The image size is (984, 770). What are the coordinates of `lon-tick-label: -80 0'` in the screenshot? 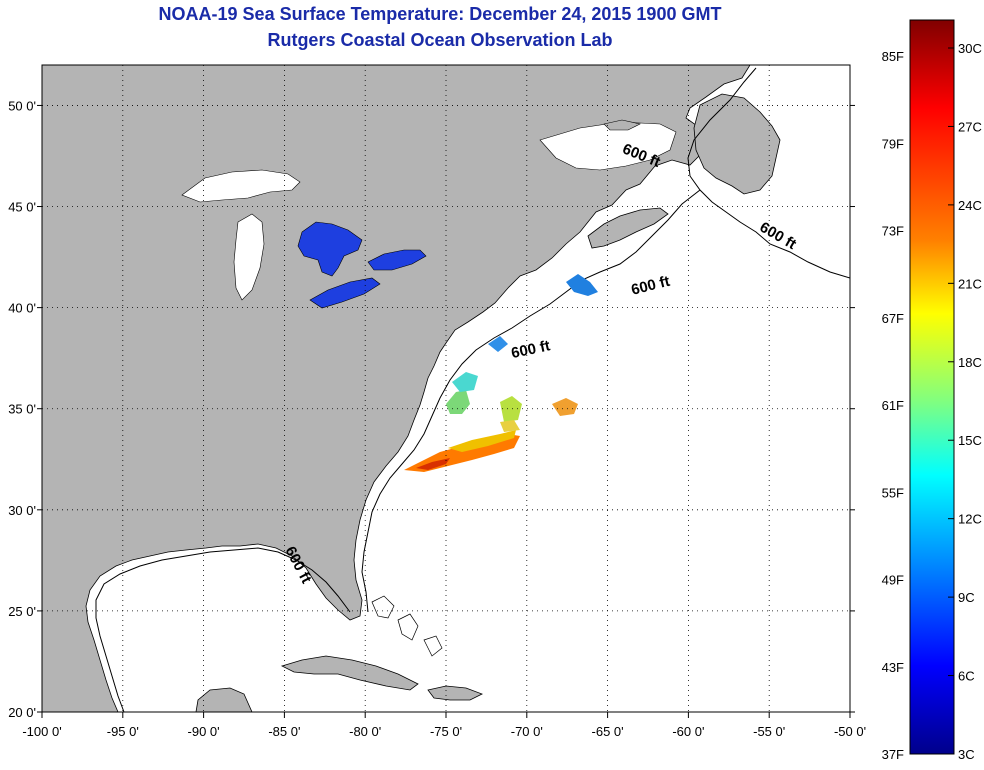 It's located at (365, 731).